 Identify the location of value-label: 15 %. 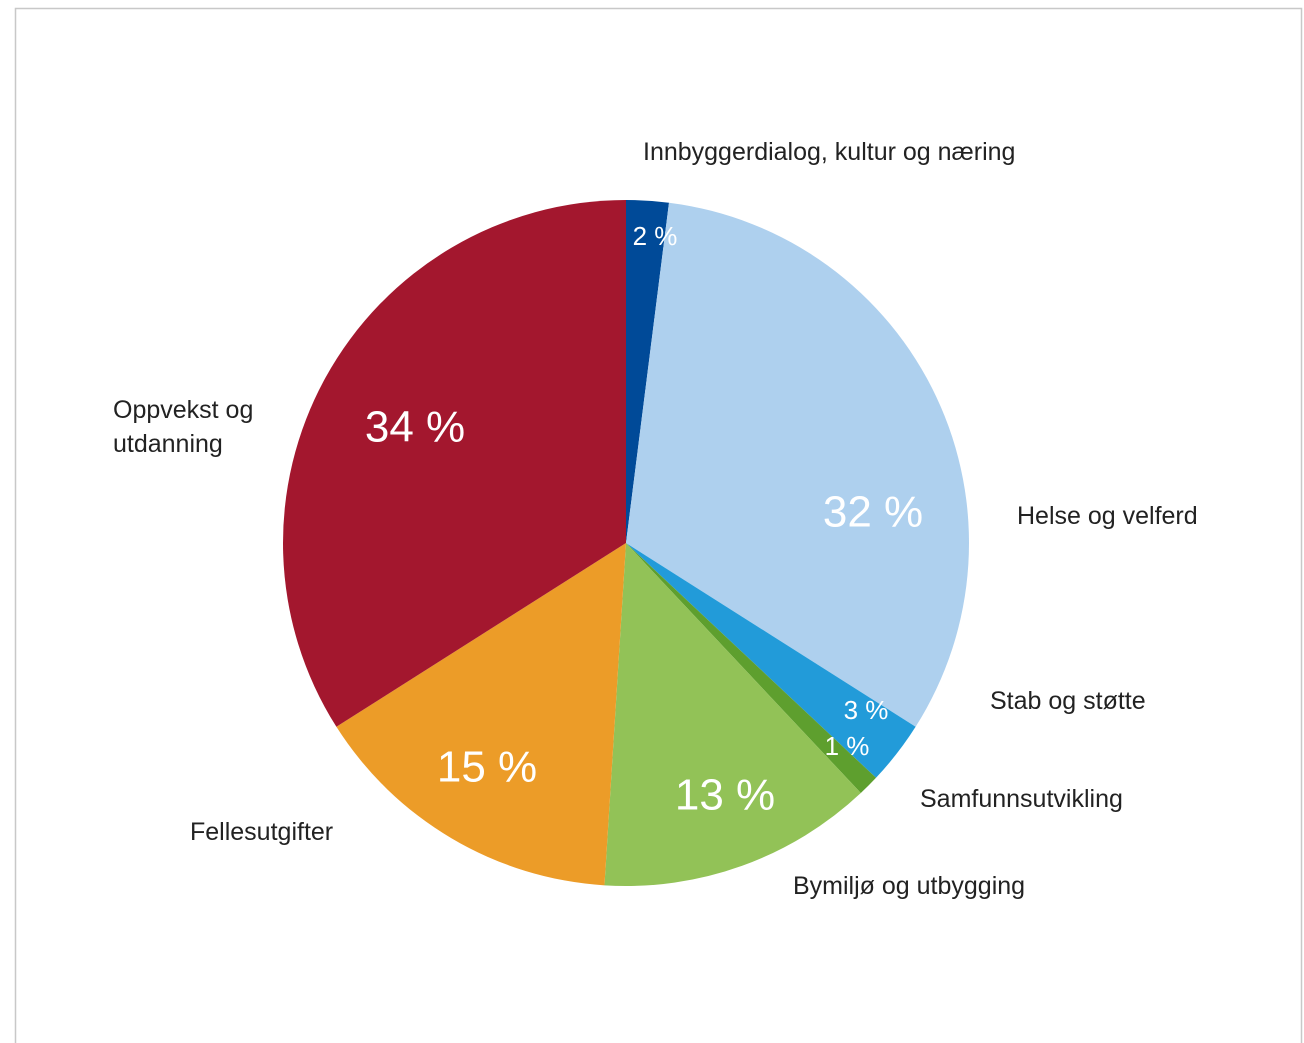
(487, 767).